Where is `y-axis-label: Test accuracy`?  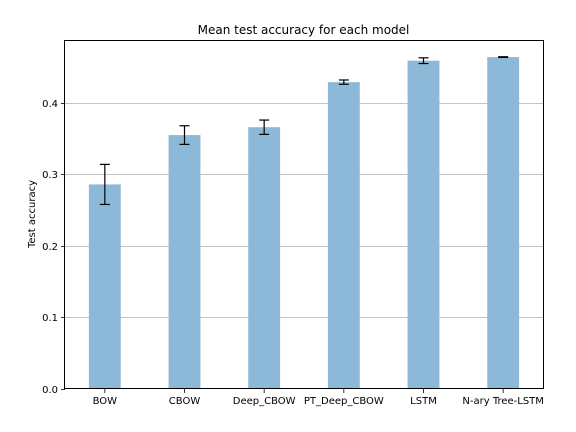 y-axis-label: Test accuracy is located at coordinates (32, 214).